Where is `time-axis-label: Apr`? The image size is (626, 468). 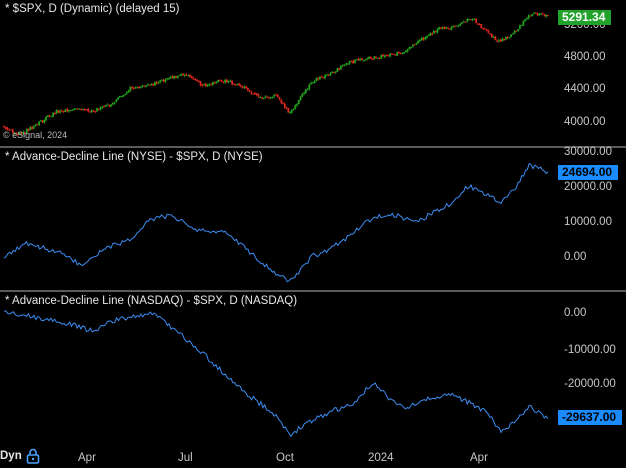 time-axis-label: Apr is located at coordinates (87, 458).